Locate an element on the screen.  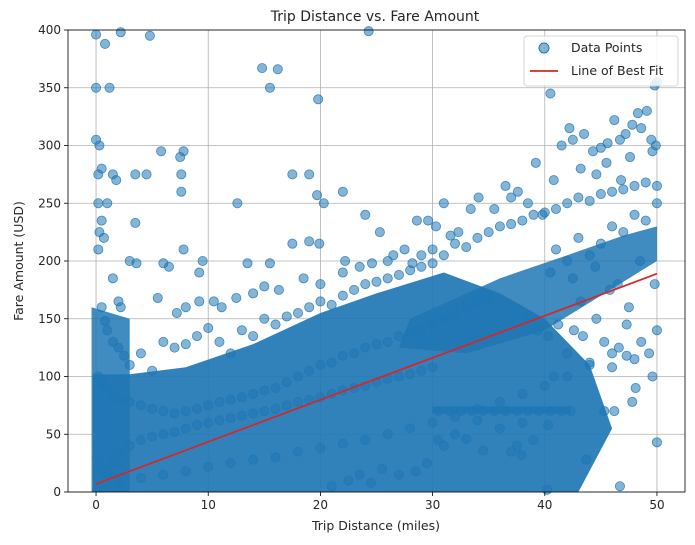
x-axis-title: Trip Distance (miles) is located at coordinates (375, 525).